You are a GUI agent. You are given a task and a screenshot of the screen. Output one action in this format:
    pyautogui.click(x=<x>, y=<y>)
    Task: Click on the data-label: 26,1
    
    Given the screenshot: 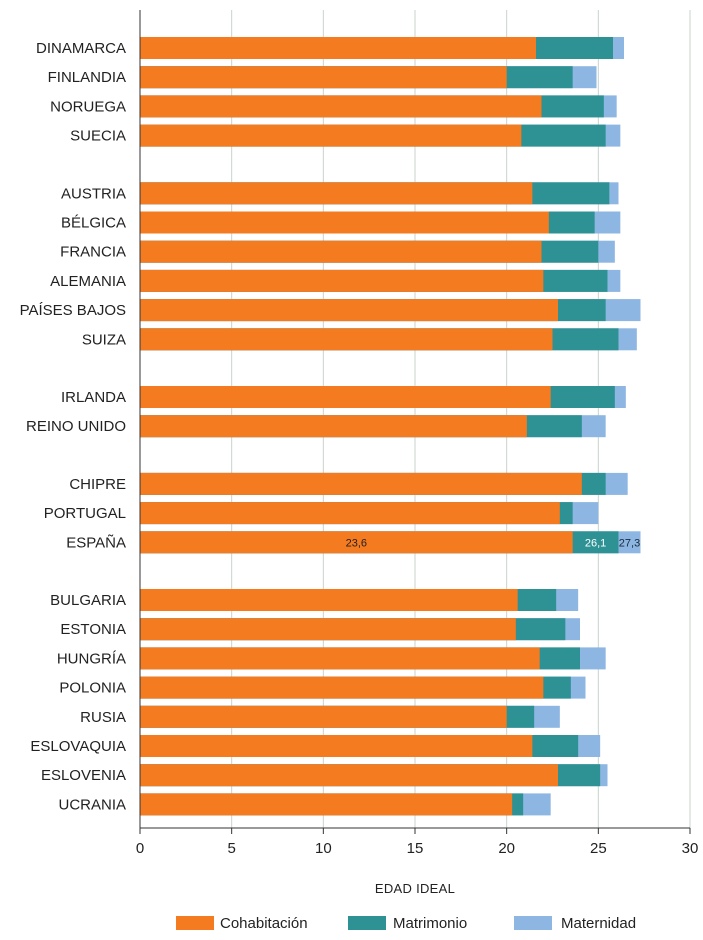 What is the action you would take?
    pyautogui.click(x=595, y=543)
    